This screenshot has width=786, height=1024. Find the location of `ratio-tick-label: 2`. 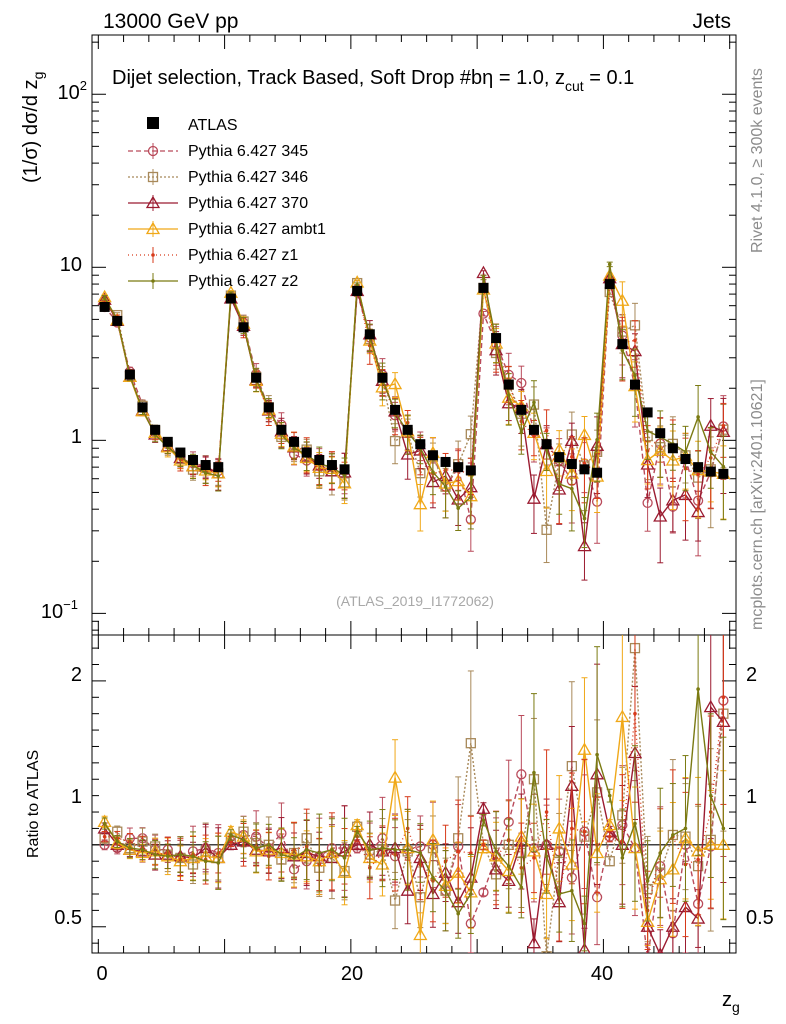

ratio-tick-label: 2 is located at coordinates (76, 675).